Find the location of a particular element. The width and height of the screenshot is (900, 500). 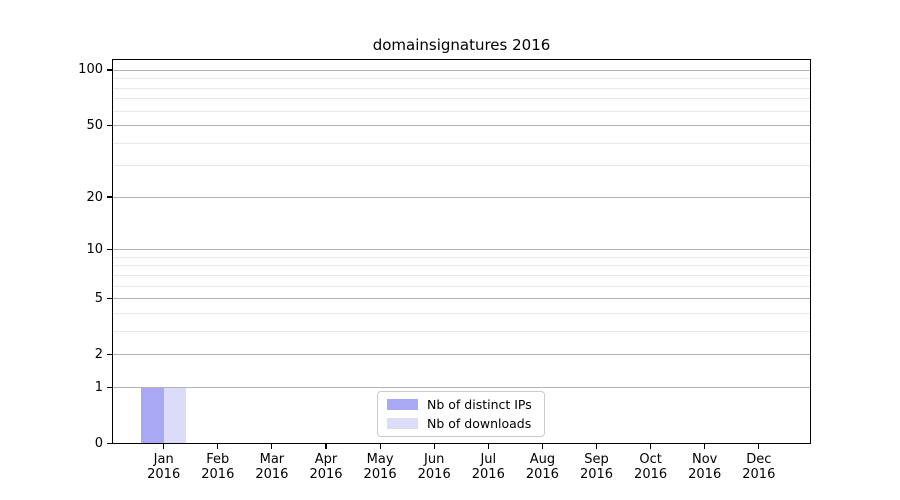

x-tick-label: Jun 2016 is located at coordinates (434, 467).